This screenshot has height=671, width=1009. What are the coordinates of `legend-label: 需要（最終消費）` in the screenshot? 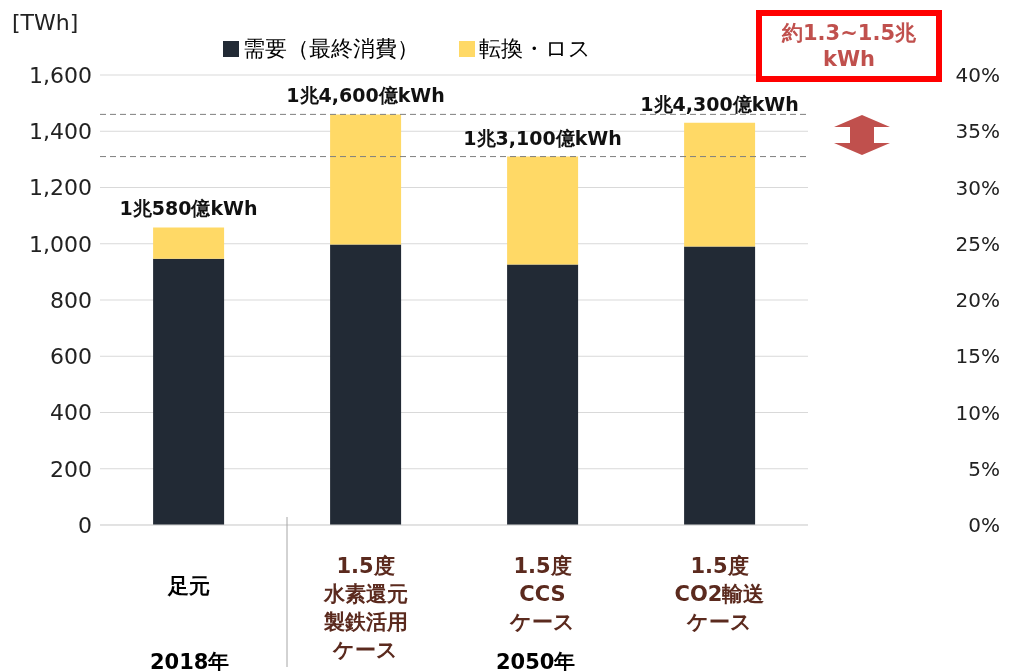 It's located at (331, 49).